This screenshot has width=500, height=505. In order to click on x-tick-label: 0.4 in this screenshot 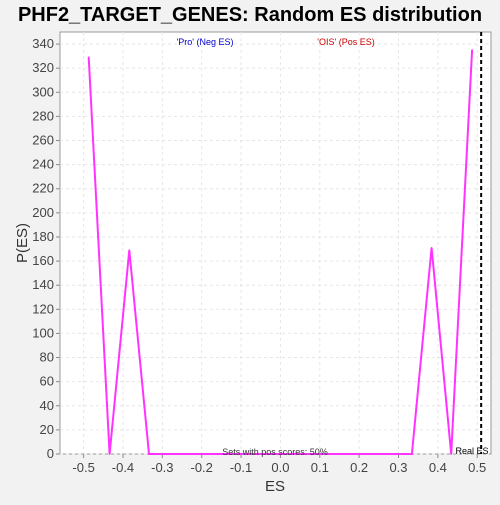, I will do `click(438, 467)`.